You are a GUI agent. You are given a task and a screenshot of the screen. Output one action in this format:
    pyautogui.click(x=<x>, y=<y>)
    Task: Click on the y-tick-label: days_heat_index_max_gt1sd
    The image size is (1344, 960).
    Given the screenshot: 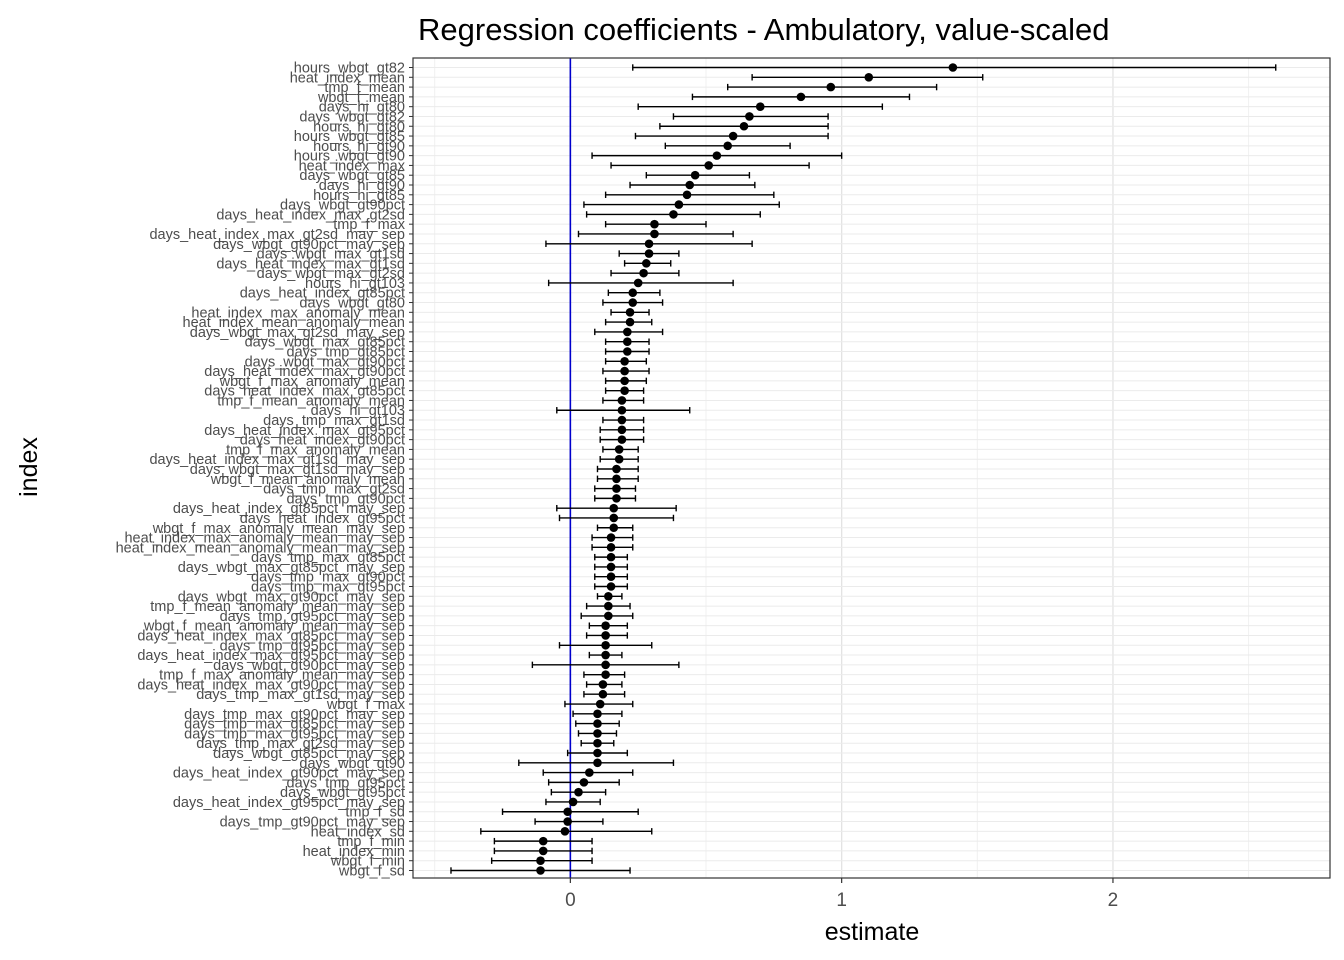 What is the action you would take?
    pyautogui.click(x=310, y=264)
    